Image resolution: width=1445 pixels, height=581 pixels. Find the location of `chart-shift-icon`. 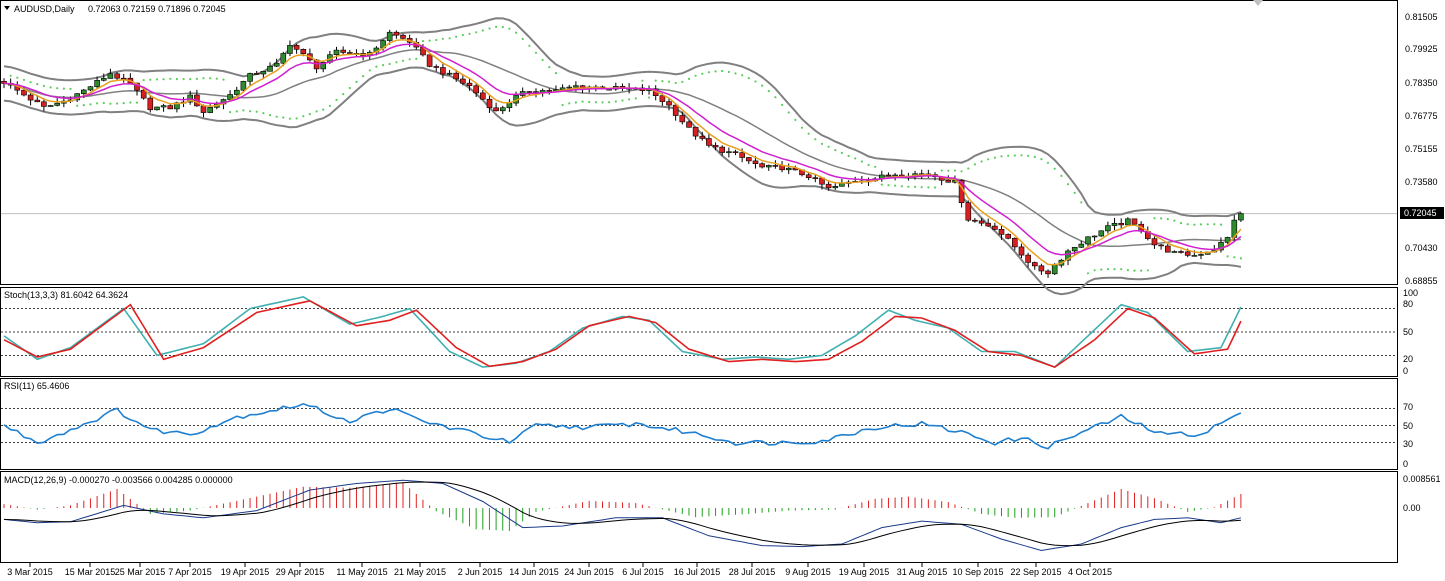

chart-shift-icon is located at coordinates (1258, 3).